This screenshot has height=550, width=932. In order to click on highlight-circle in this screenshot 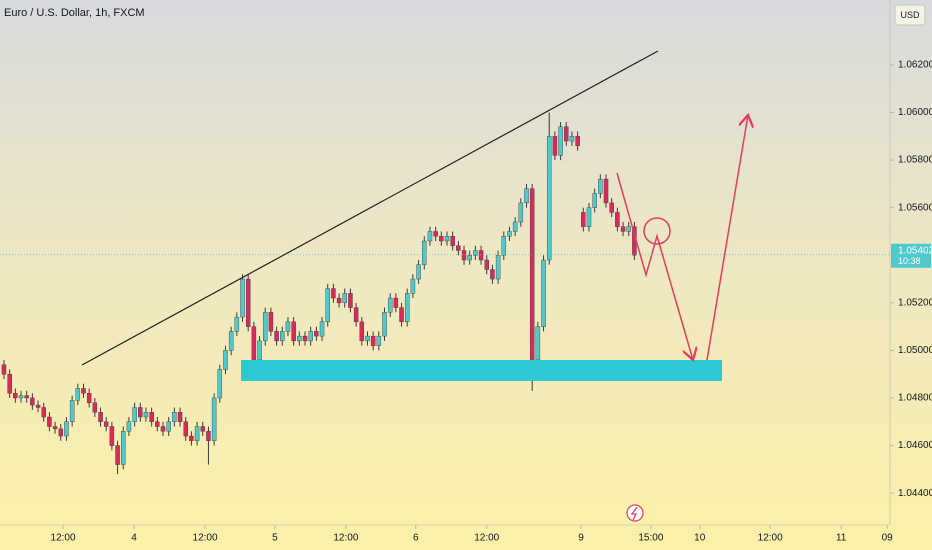, I will do `click(657, 231)`.